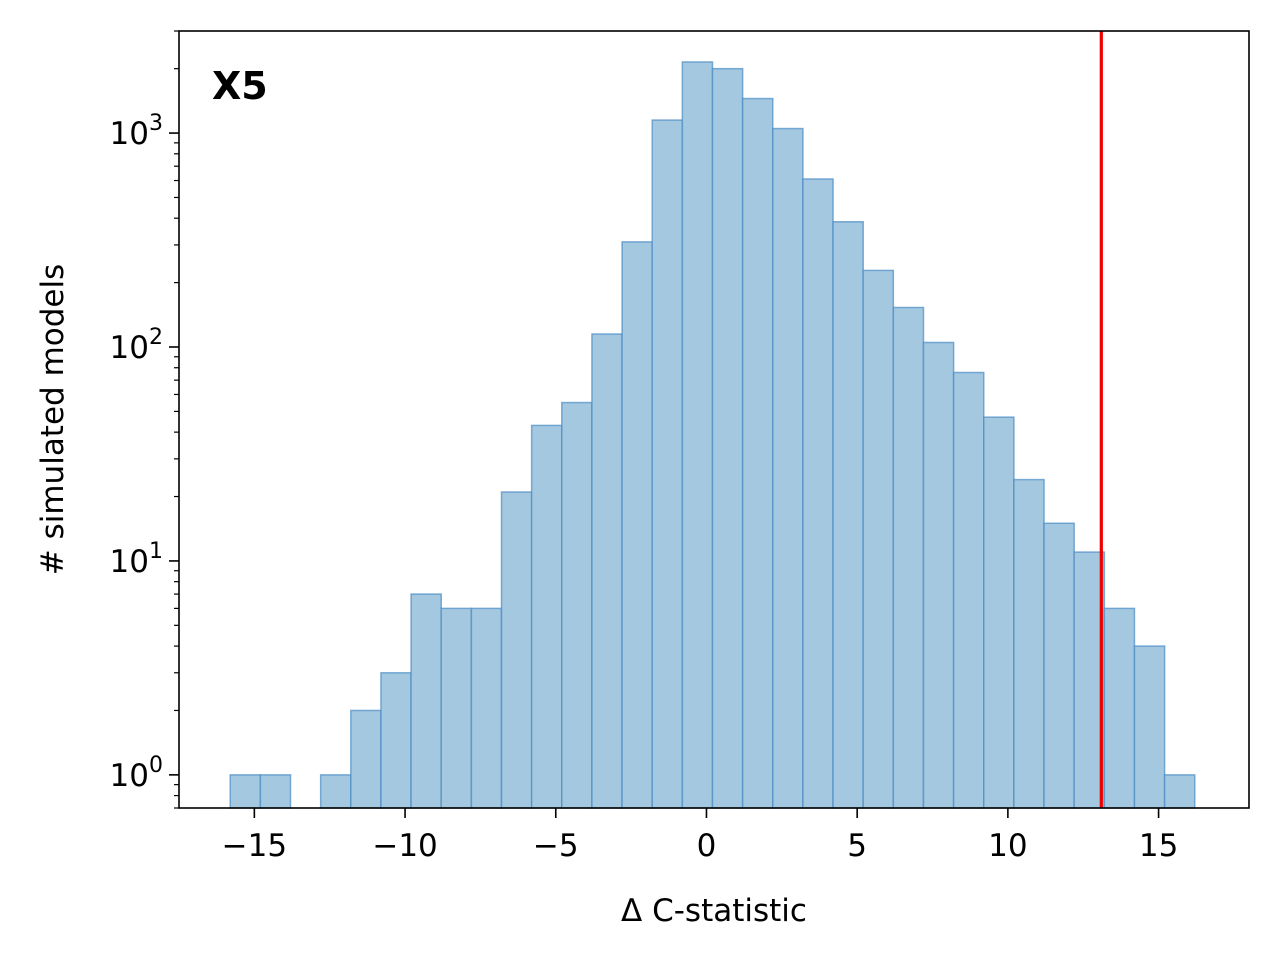 This screenshot has width=1280, height=960. I want to click on panel-label: X5, so click(240, 86).